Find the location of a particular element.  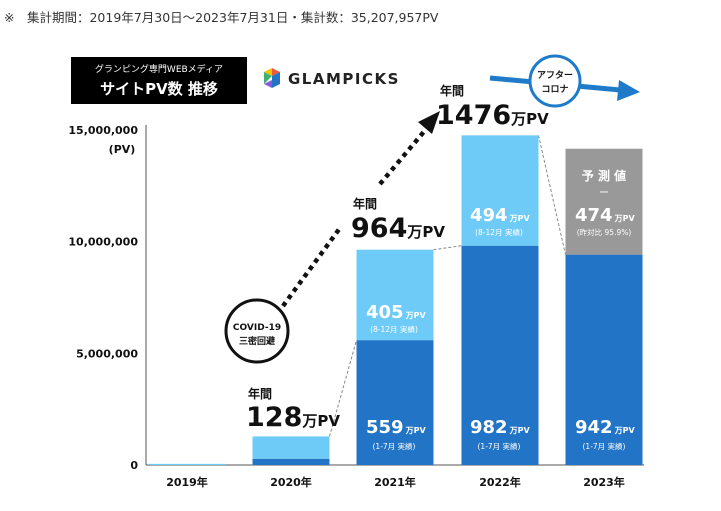

segment-value: 405 is located at coordinates (385, 312).